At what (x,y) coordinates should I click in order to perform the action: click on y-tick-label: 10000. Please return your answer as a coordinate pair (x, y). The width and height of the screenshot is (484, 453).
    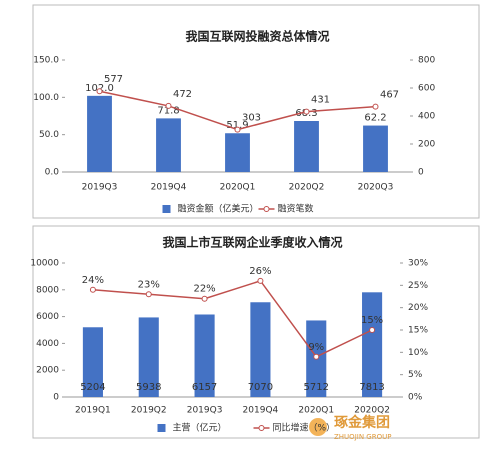
    Looking at the image, I should click on (44, 264).